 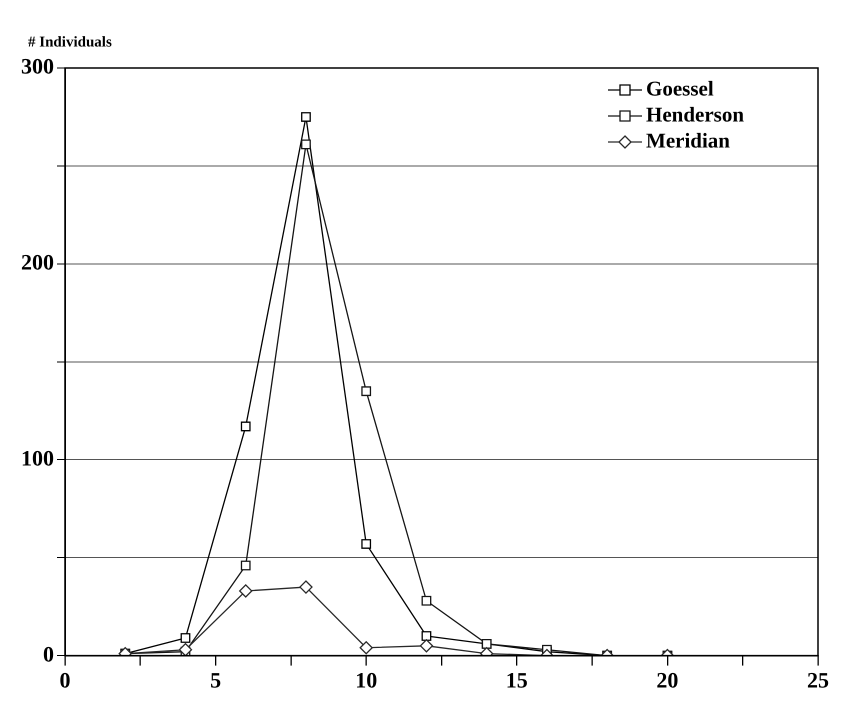 What do you see at coordinates (667, 679) in the screenshot?
I see `x-tick-label: 20` at bounding box center [667, 679].